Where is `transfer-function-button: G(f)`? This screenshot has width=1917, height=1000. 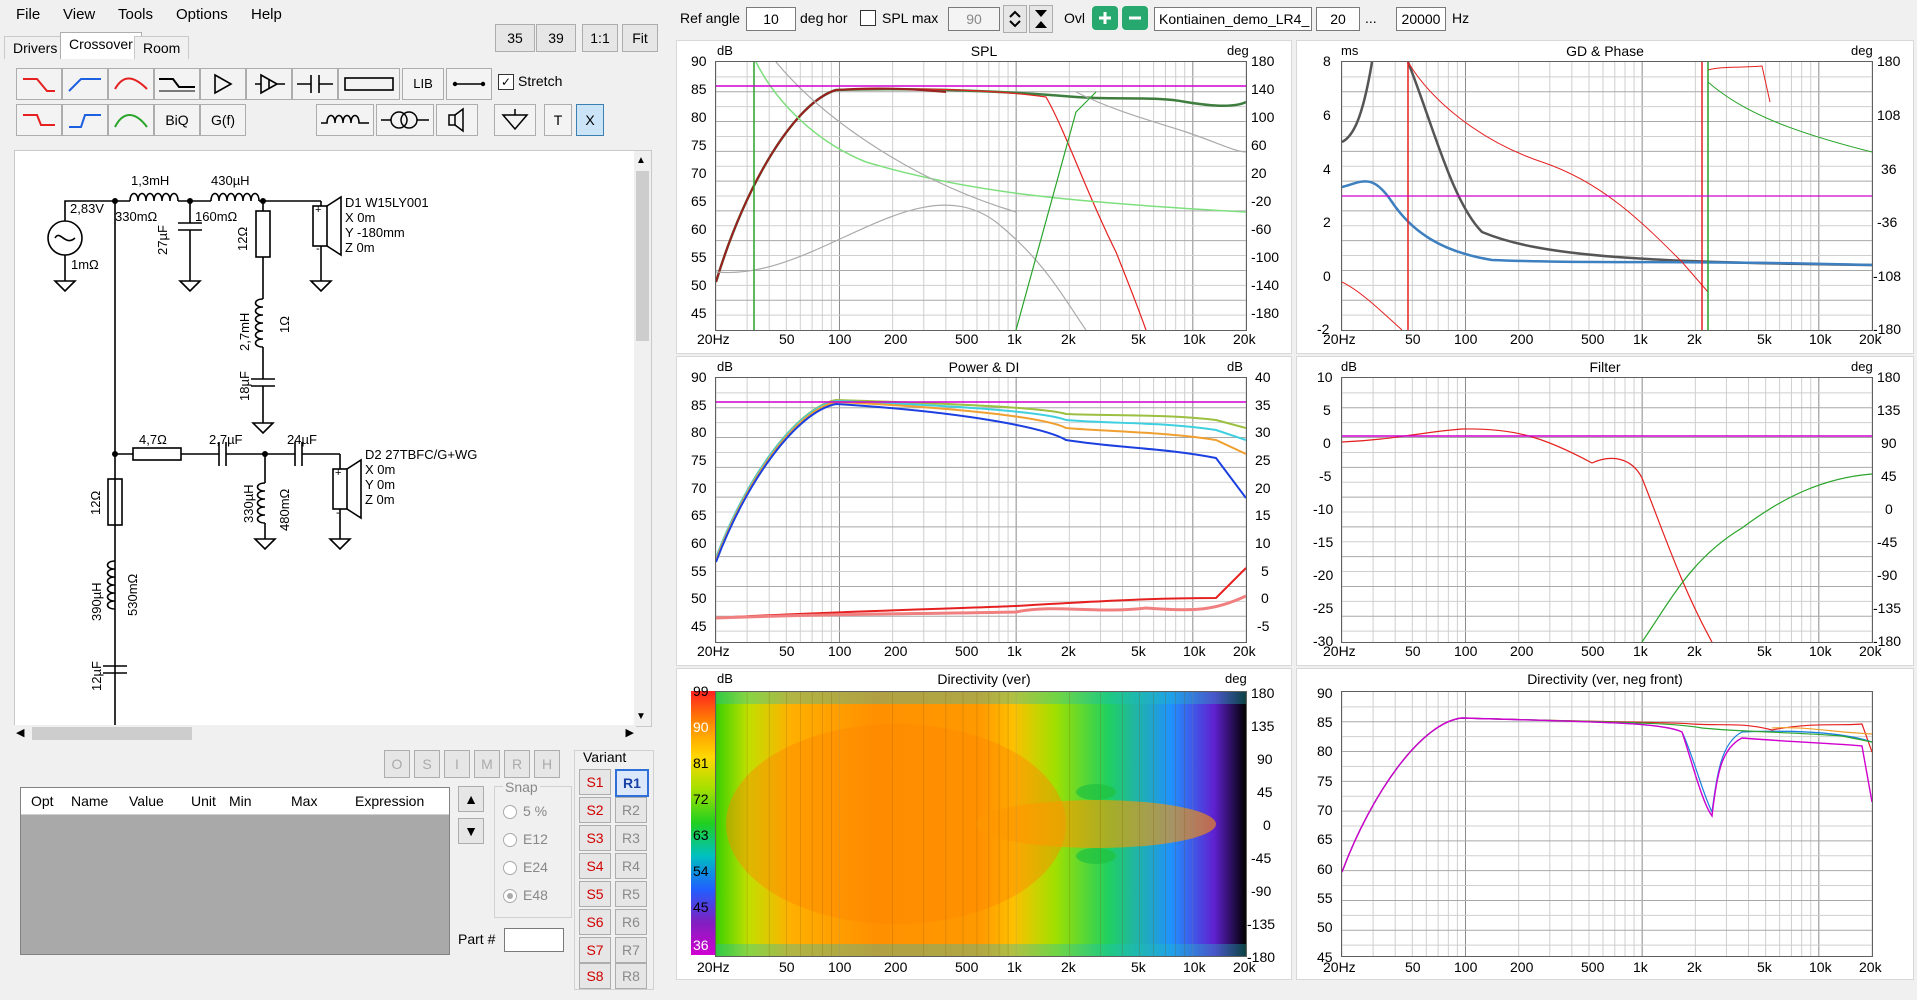
transfer-function-button: G(f) is located at coordinates (223, 120).